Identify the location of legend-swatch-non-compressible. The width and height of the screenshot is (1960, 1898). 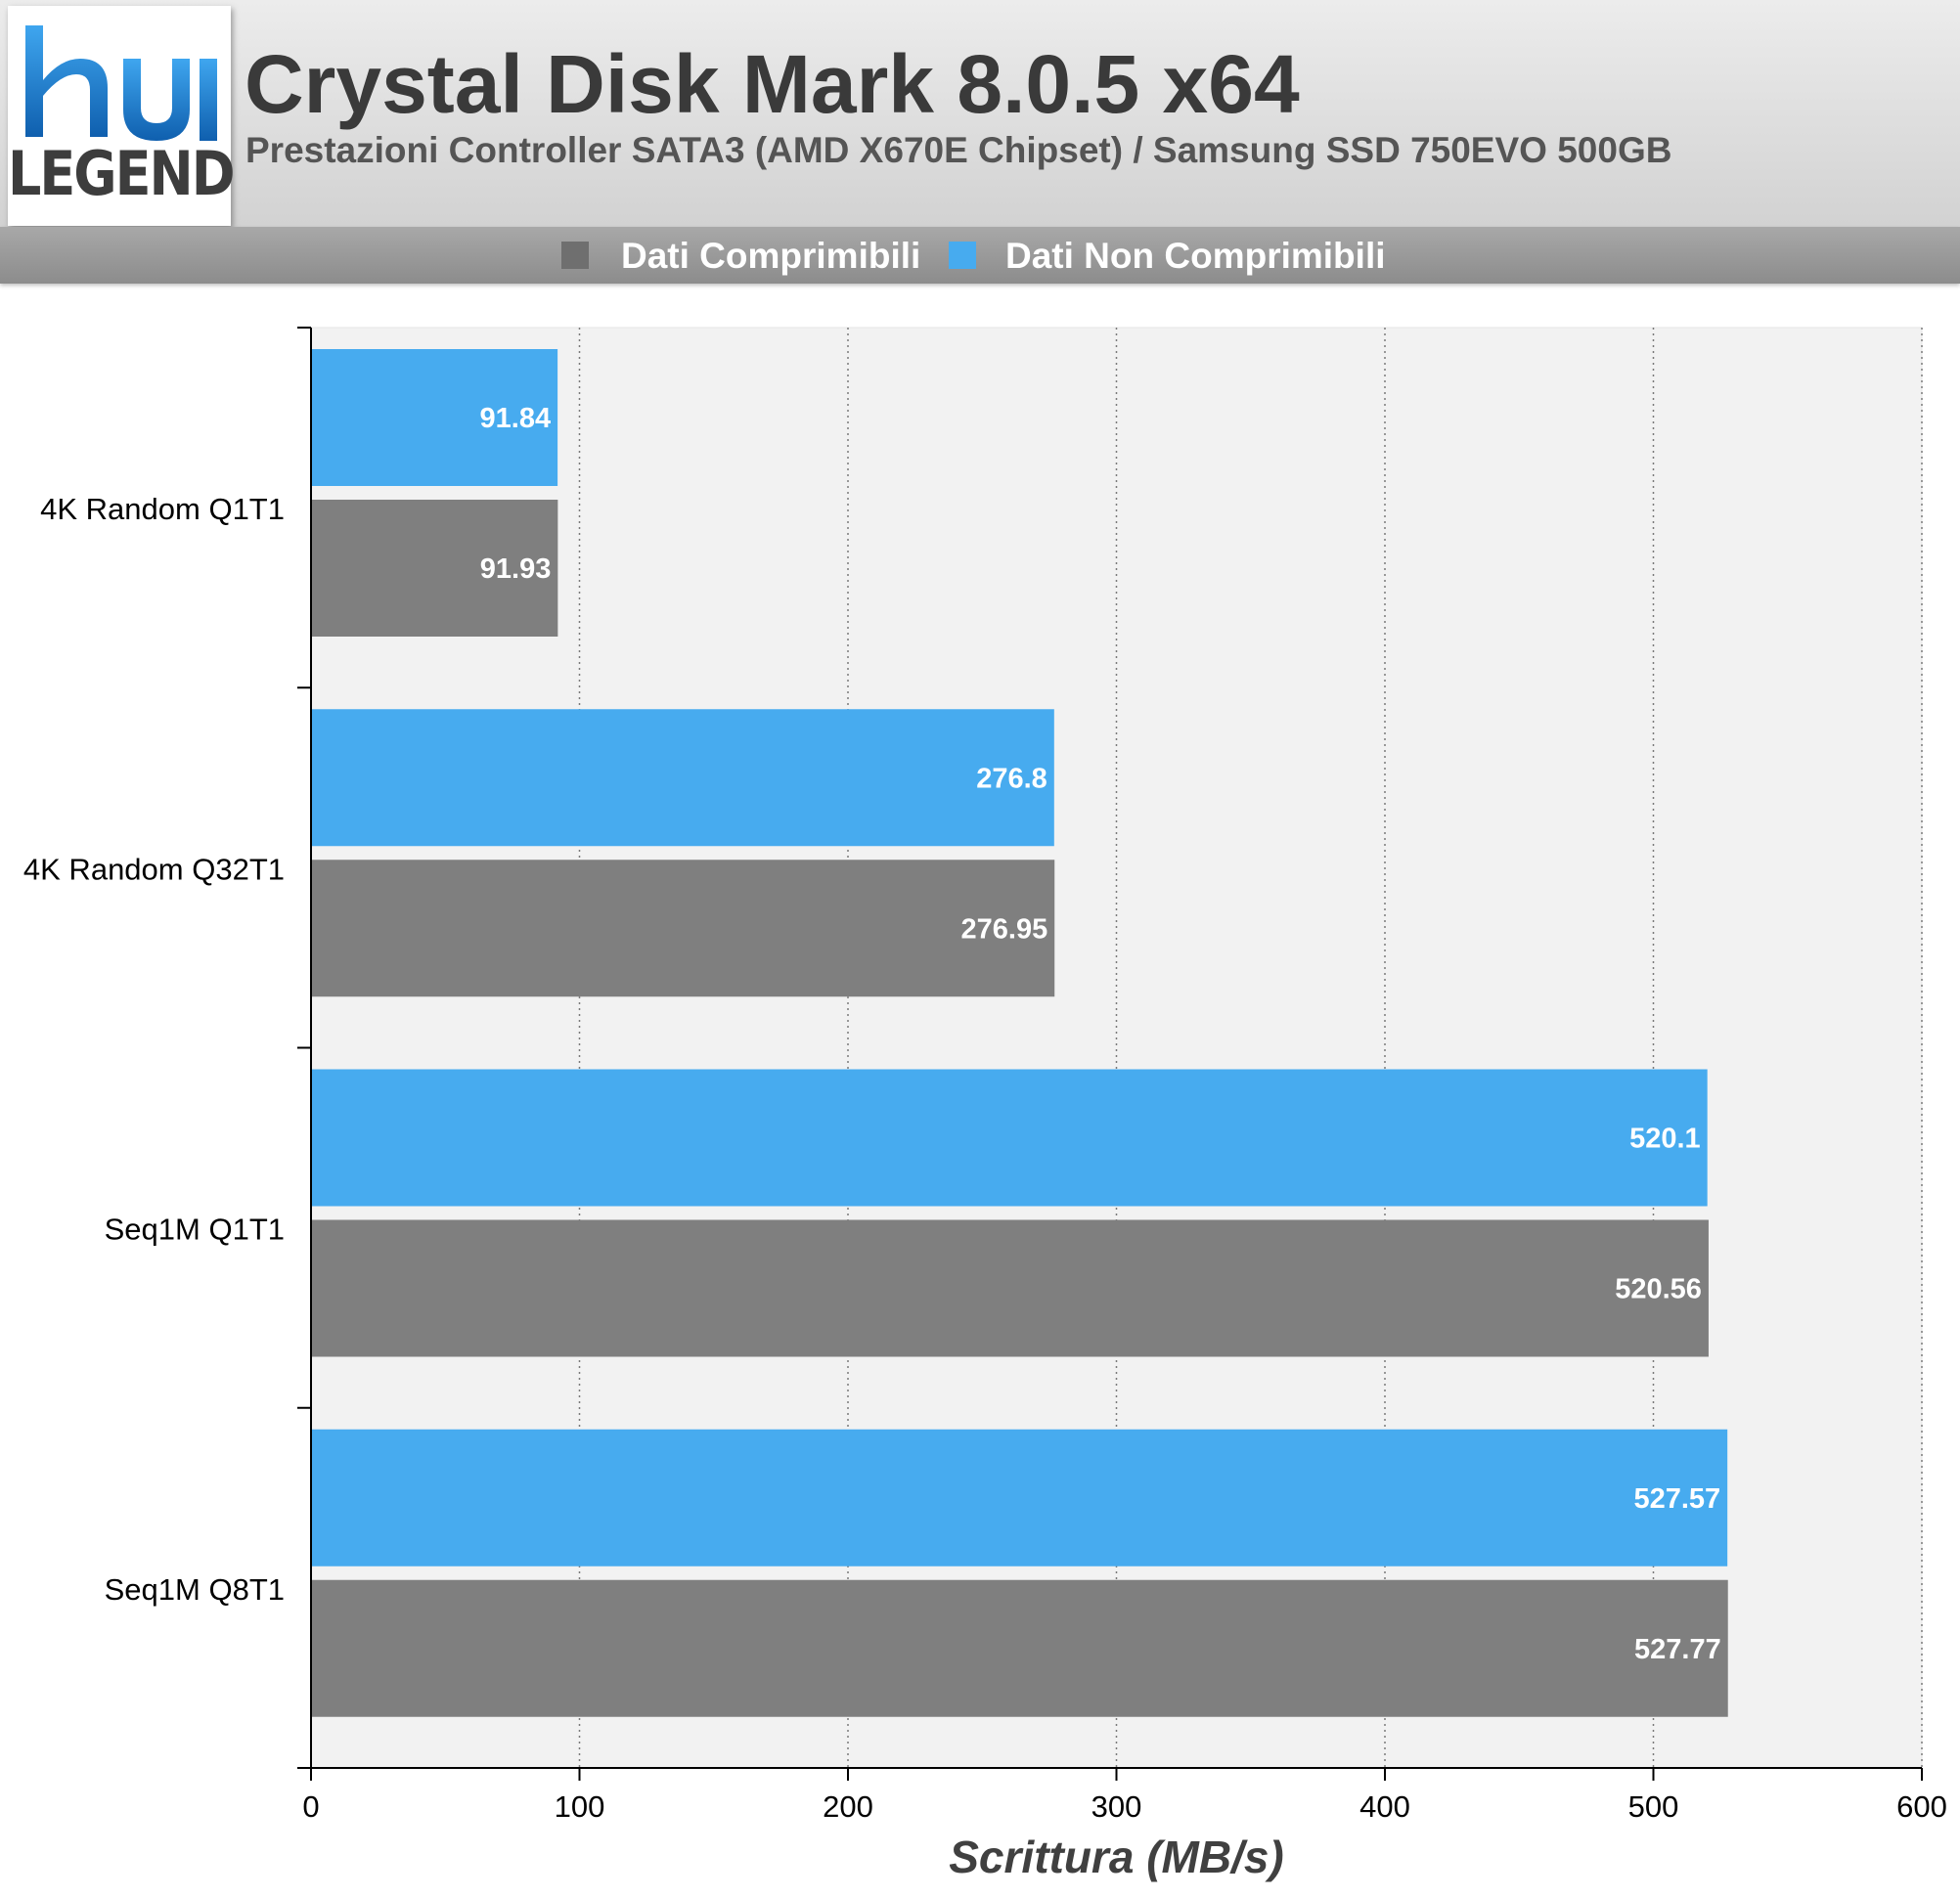
(962, 256).